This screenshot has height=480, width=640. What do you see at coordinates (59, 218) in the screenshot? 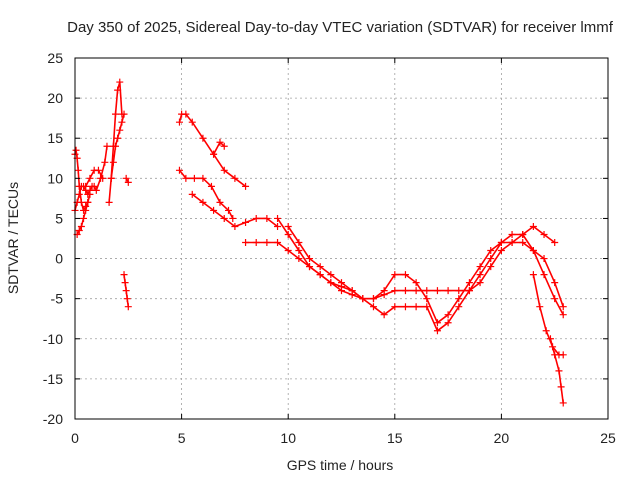
I see `y-tick-label: 5` at bounding box center [59, 218].